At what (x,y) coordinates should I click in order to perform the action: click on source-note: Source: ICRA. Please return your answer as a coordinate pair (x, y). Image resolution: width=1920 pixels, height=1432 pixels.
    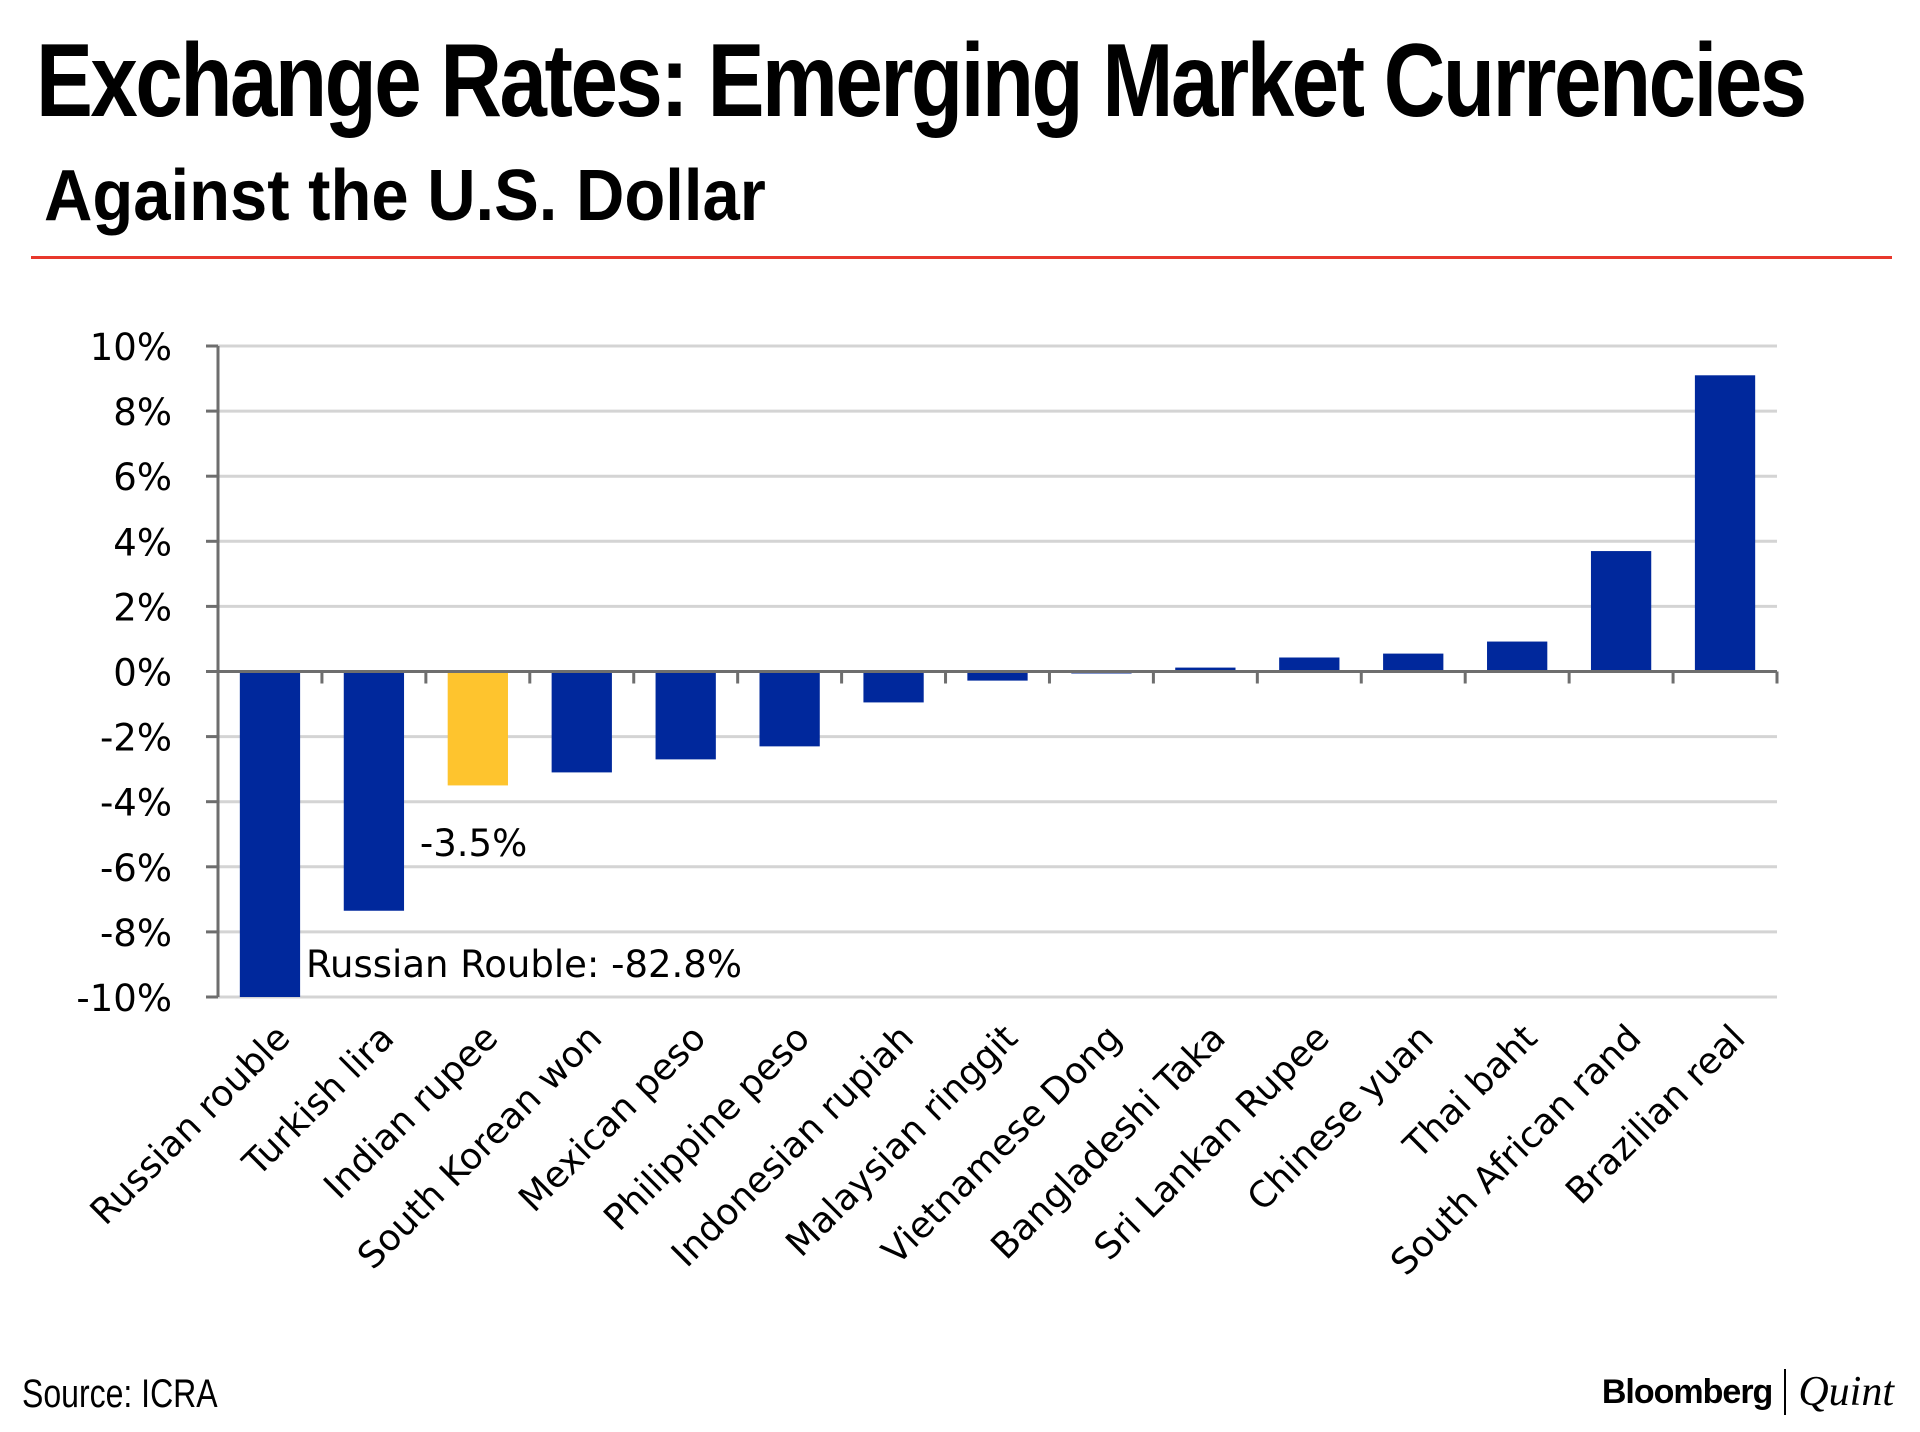
    Looking at the image, I should click on (120, 1394).